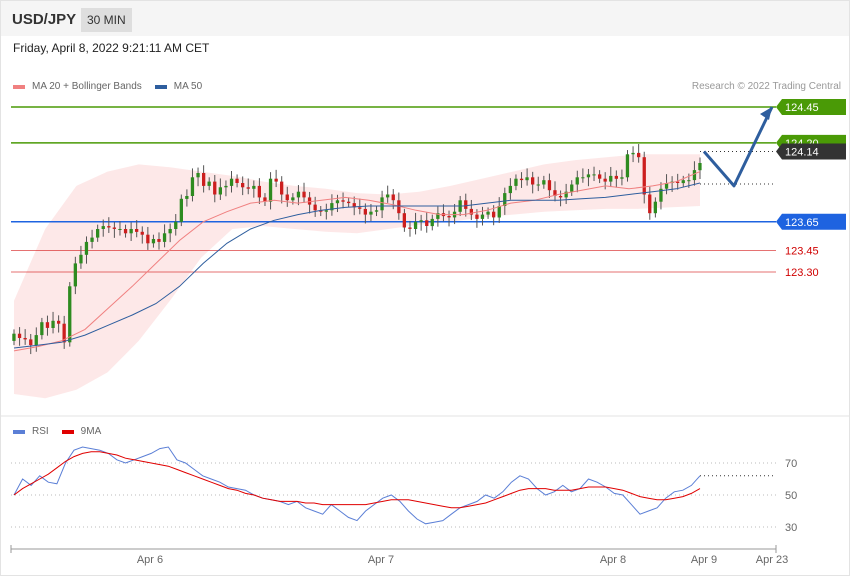  What do you see at coordinates (91, 431) in the screenshot?
I see `legend-label: 9MA` at bounding box center [91, 431].